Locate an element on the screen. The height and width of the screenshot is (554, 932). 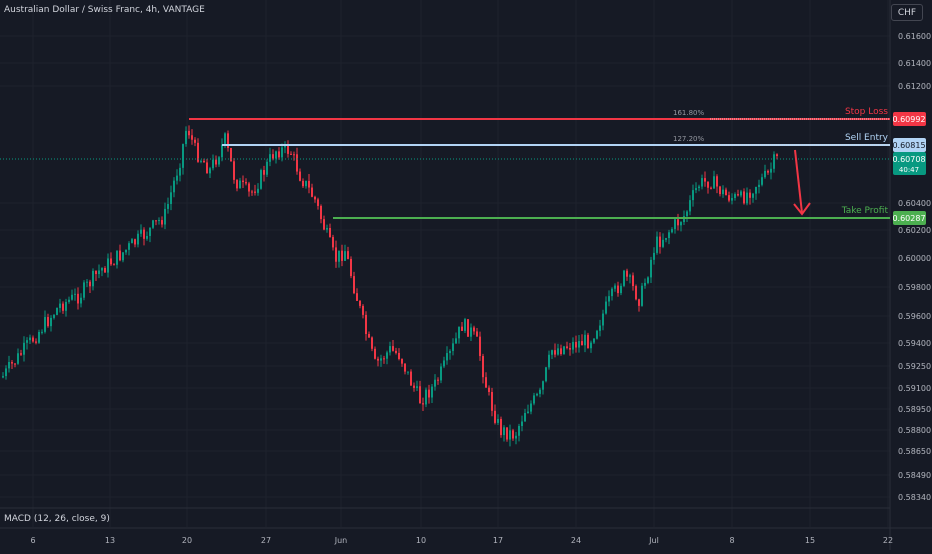
y-tick-label: 0.59100 is located at coordinates (914, 388).